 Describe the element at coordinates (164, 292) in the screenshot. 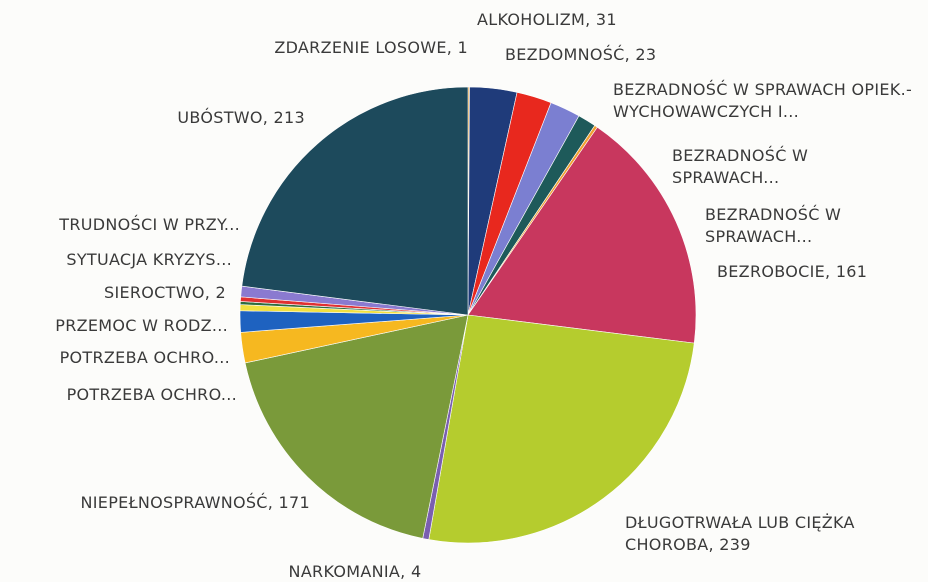

I see `slice-label: SIEROCTWO, 2` at that location.